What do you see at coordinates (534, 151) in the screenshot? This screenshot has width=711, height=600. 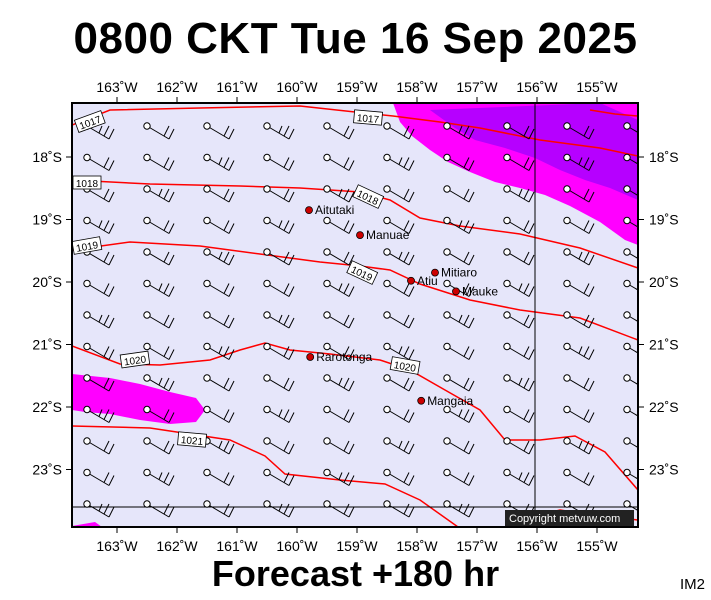 I see `precip-heavy-northeast` at bounding box center [534, 151].